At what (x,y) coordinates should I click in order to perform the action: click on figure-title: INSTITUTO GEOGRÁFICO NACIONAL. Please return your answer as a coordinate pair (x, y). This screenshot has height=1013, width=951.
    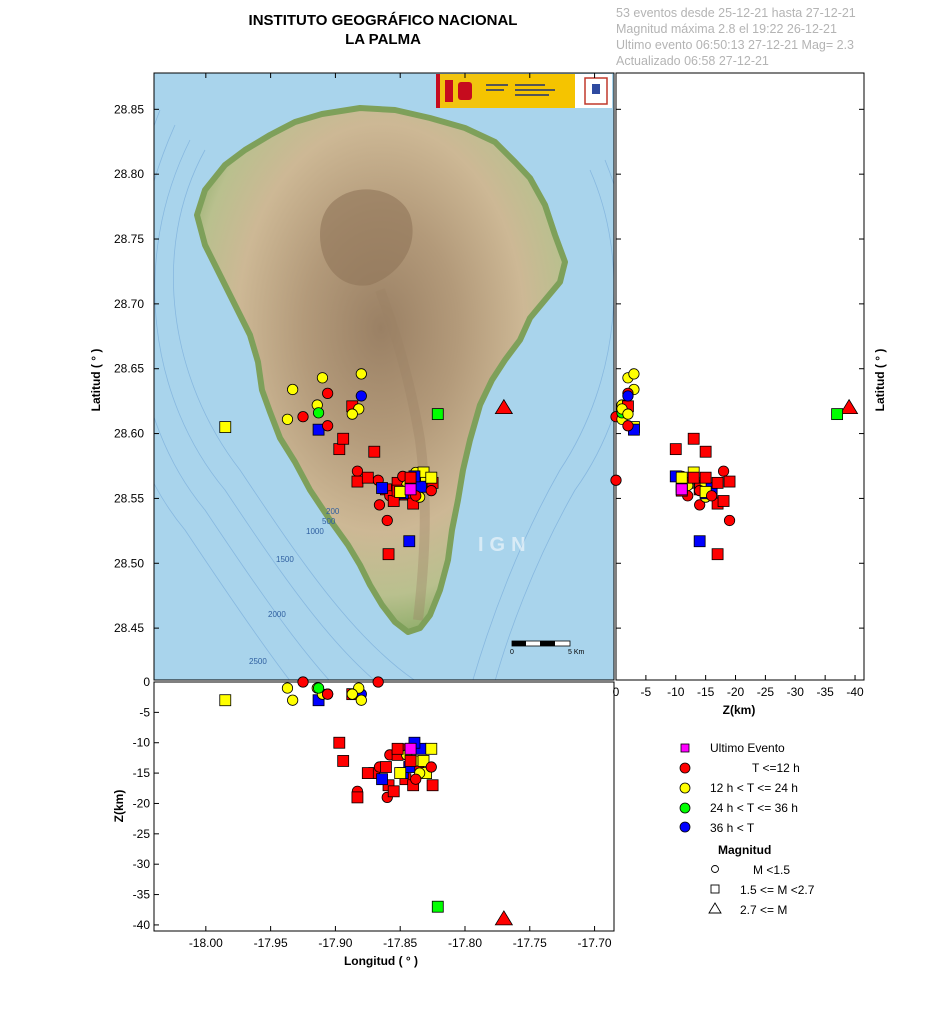
    Looking at the image, I should click on (383, 20).